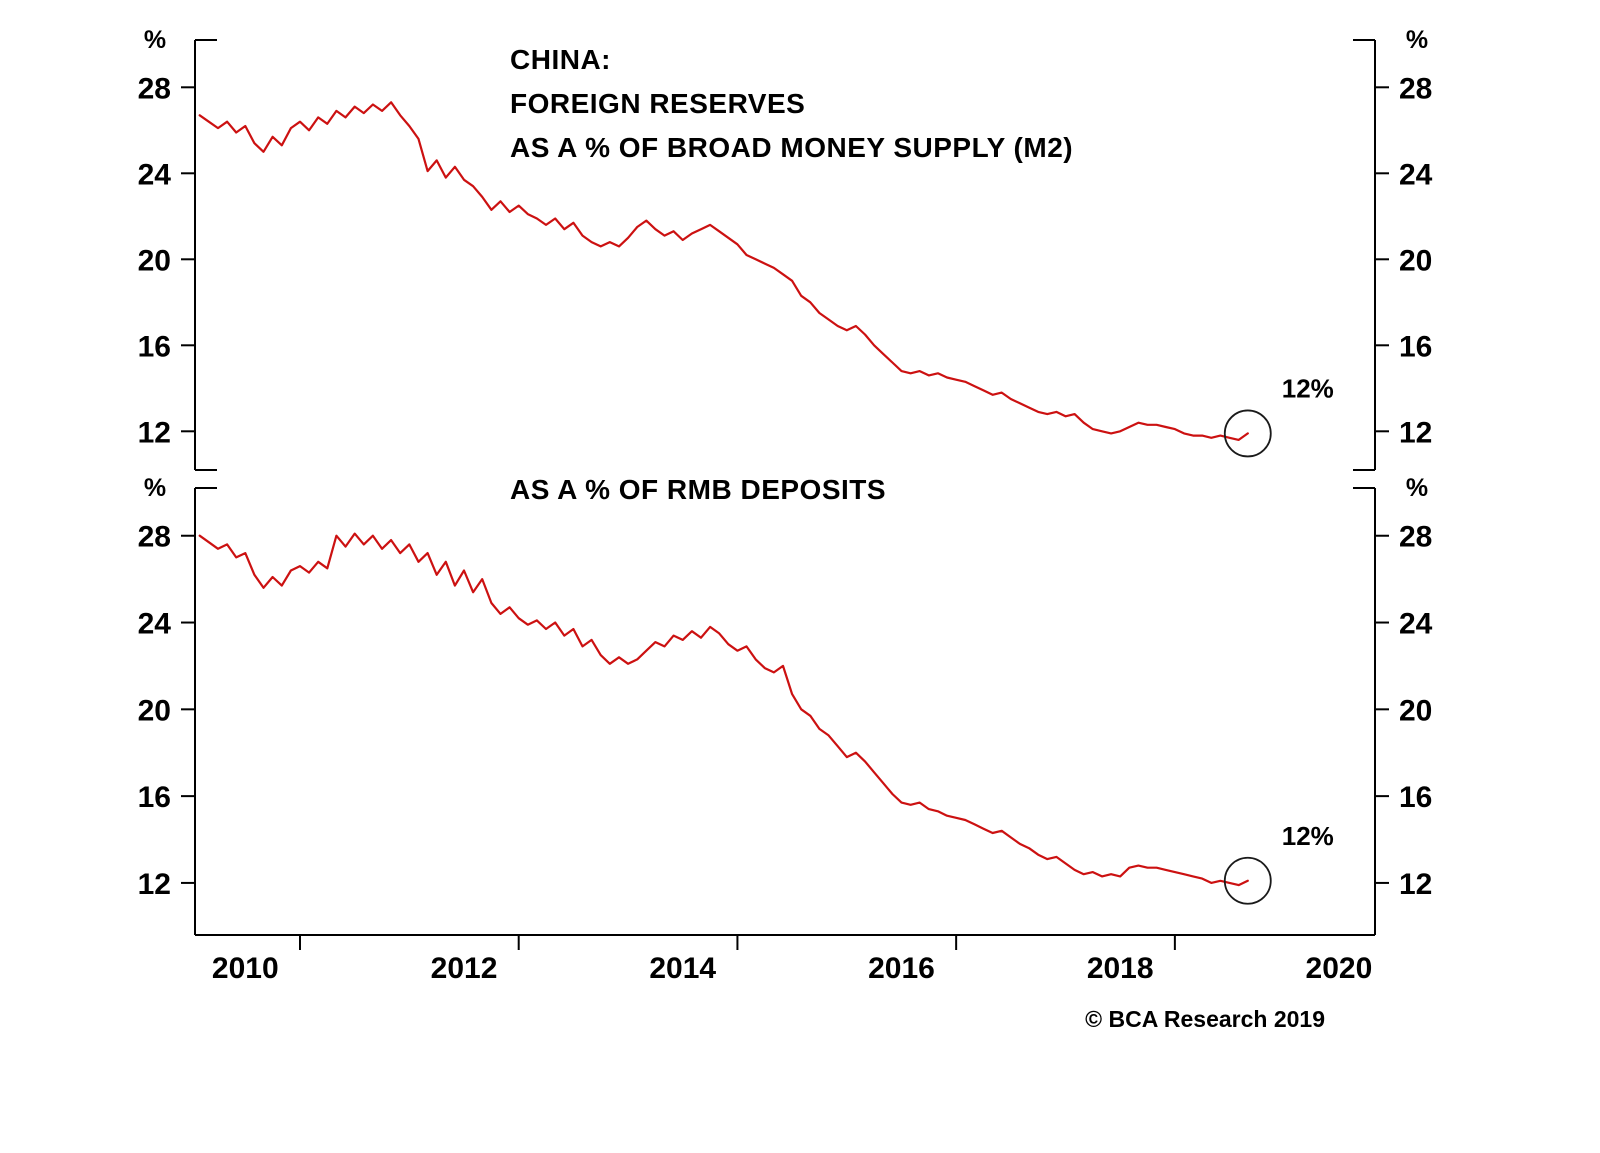 The width and height of the screenshot is (1600, 1153). Describe the element at coordinates (1308, 836) in the screenshot. I see `endpoint-value-label-rmb: 12%` at that location.